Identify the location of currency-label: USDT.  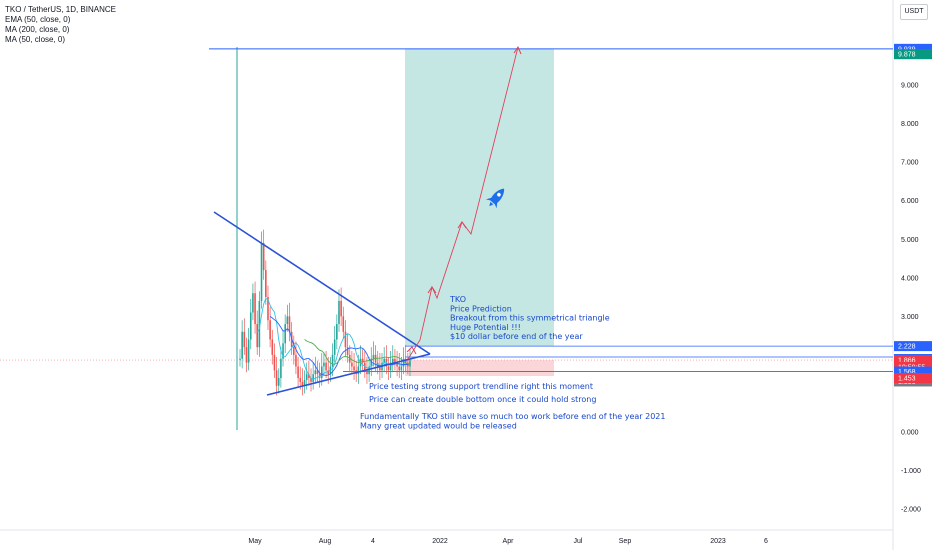
(914, 11).